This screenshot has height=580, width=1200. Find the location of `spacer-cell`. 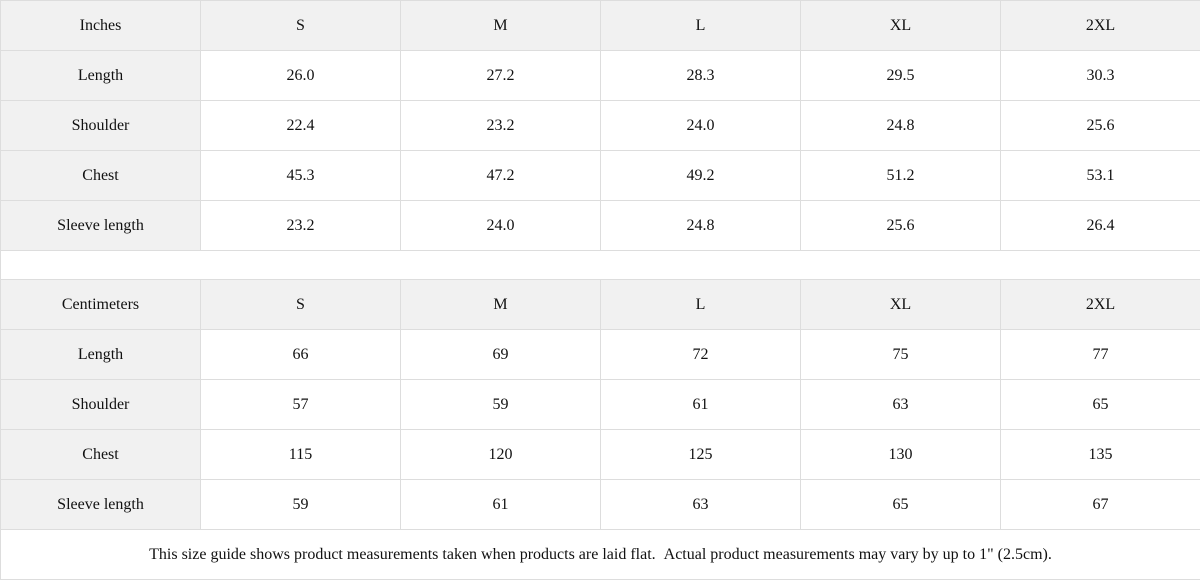

spacer-cell is located at coordinates (600, 265).